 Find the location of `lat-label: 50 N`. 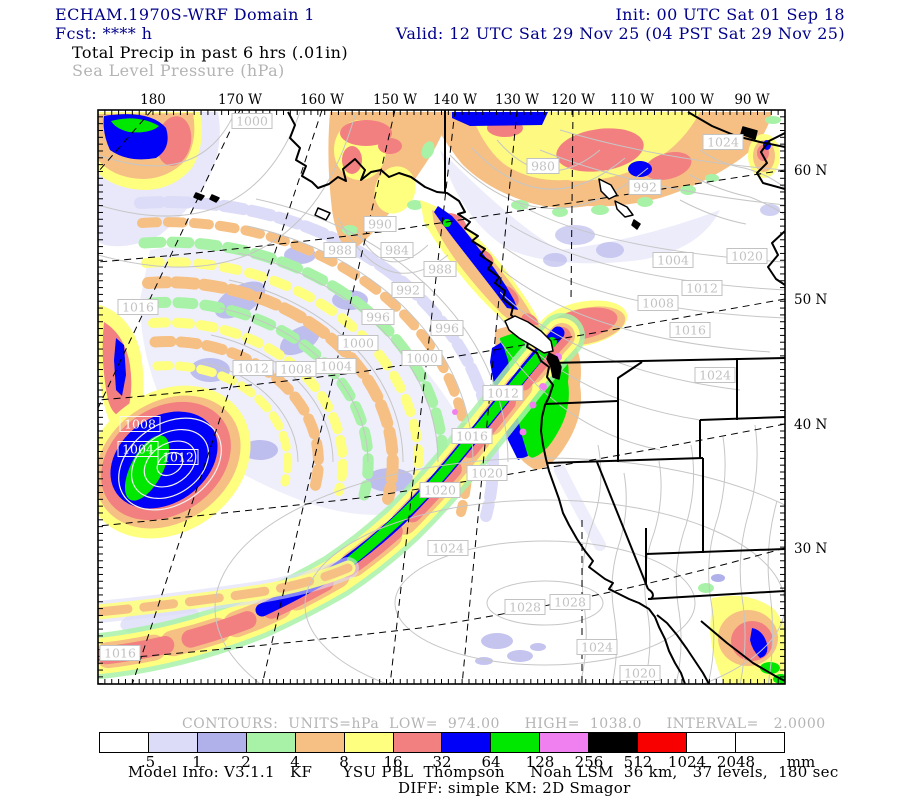

lat-label: 50 N is located at coordinates (810, 300).